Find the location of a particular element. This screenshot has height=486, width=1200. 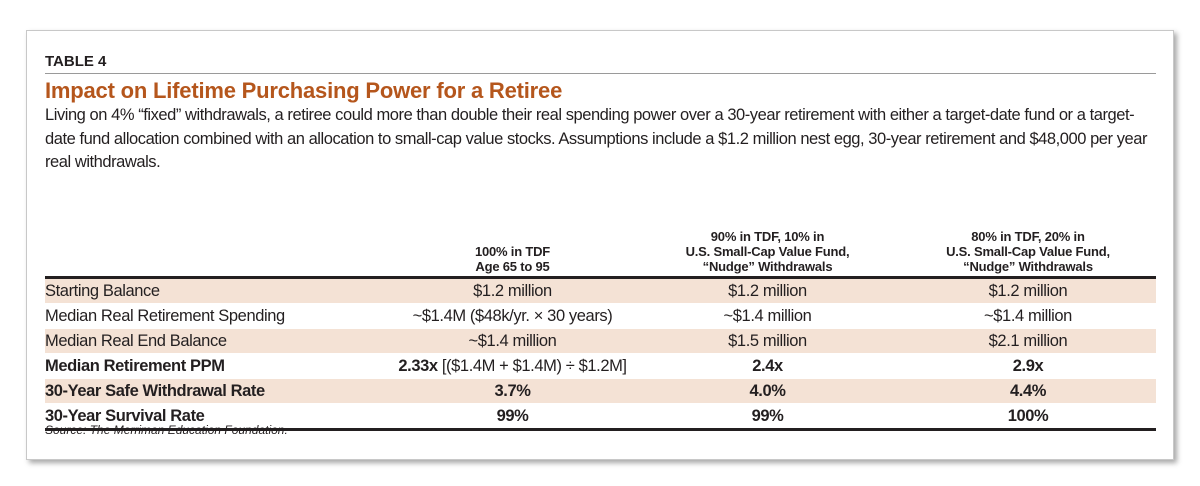

cell: 4.4% is located at coordinates (1028, 391).